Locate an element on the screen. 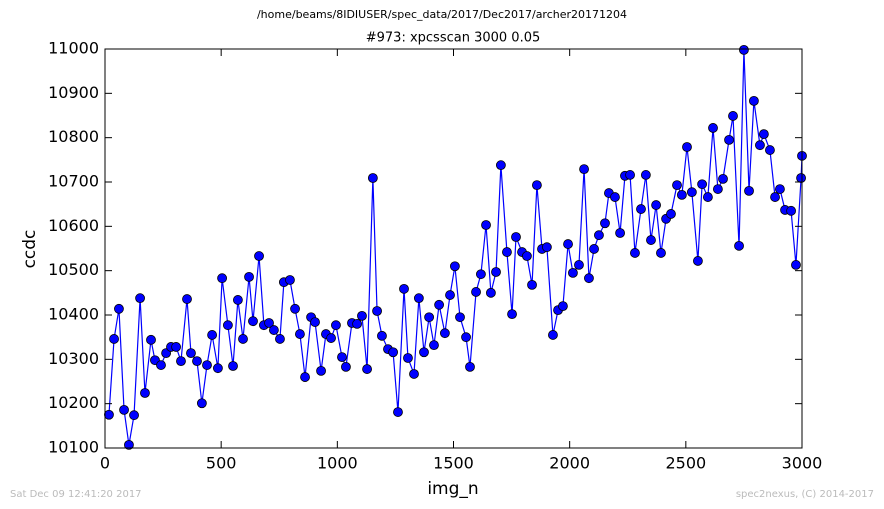 The height and width of the screenshot is (509, 884). footer-credit: spec2nexus, (C) 2014-2017 is located at coordinates (805, 494).